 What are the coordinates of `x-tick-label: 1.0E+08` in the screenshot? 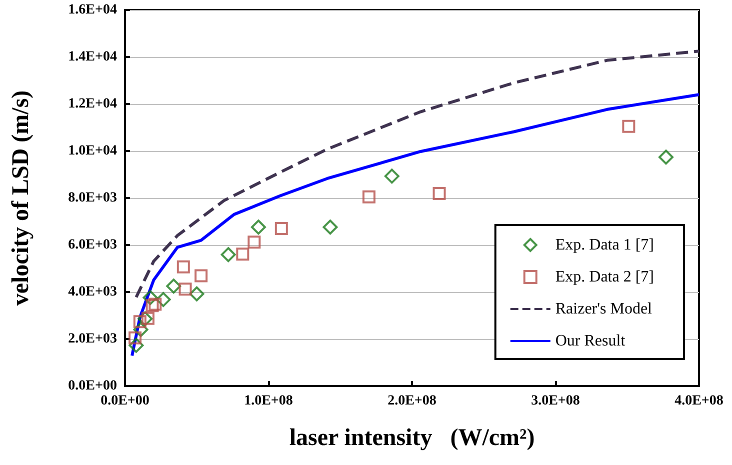 It's located at (268, 401).